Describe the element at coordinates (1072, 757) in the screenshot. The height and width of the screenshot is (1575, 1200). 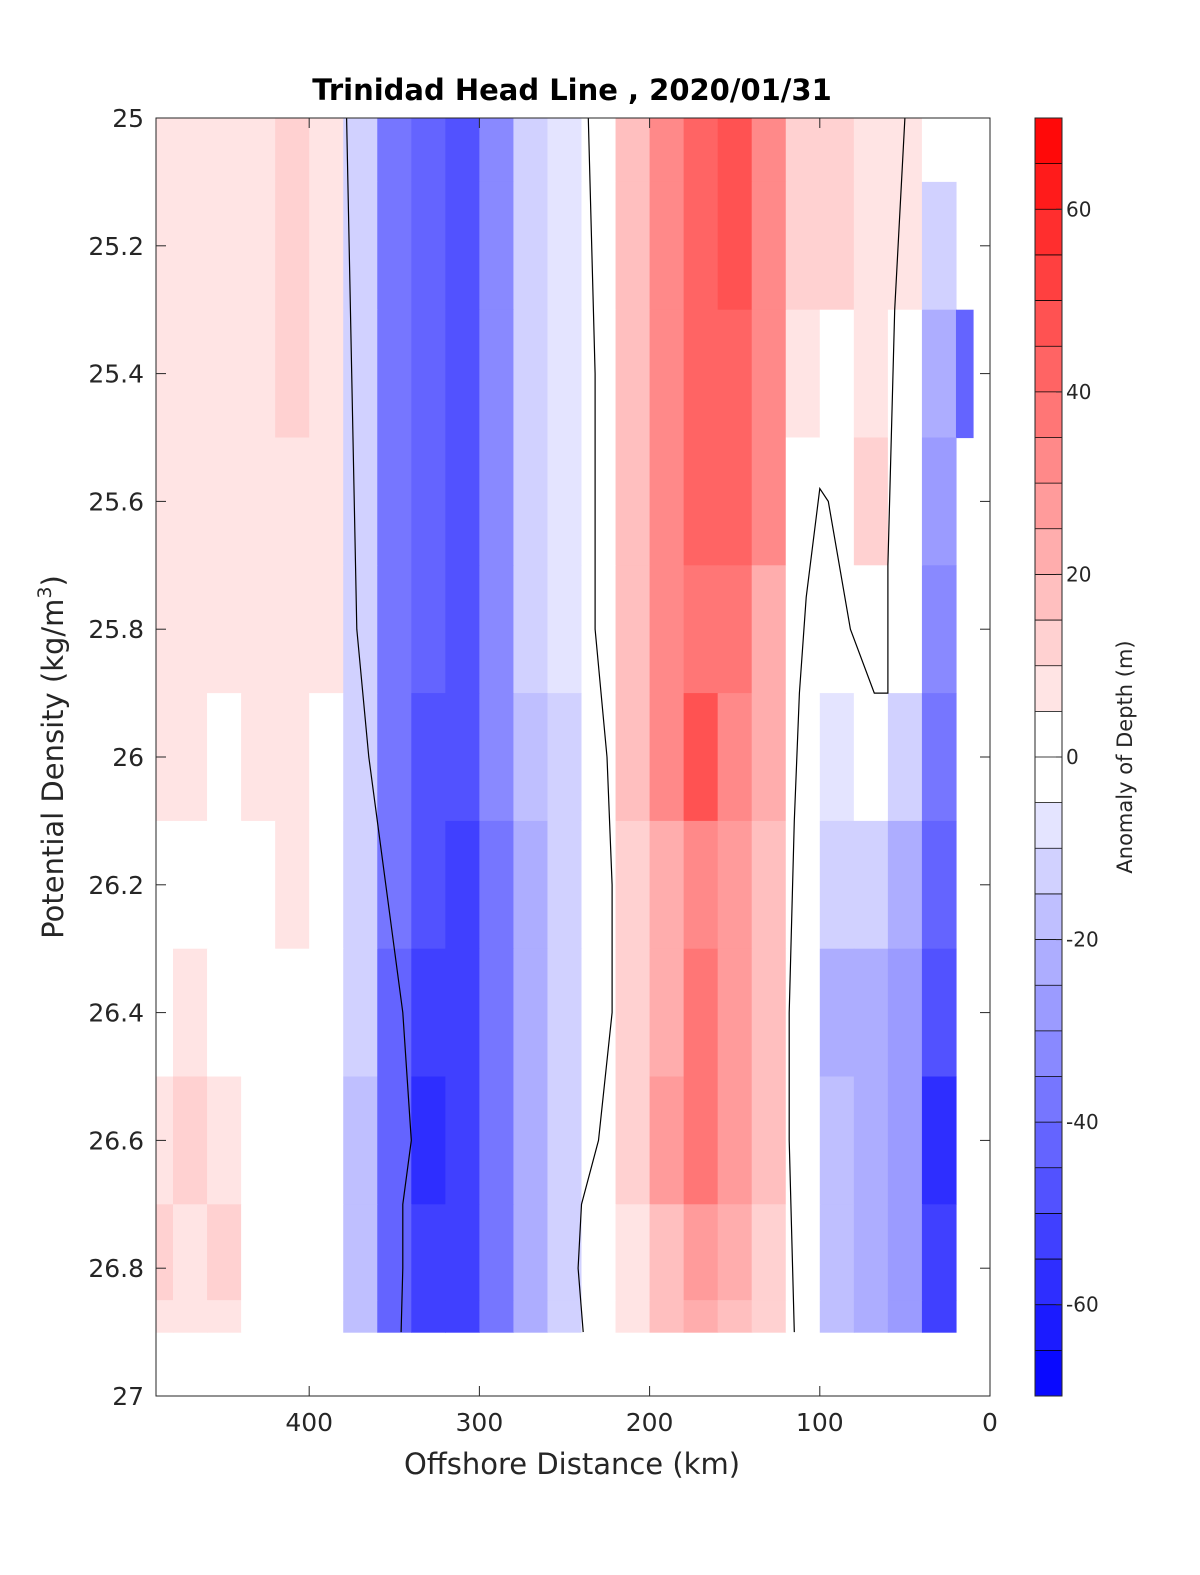
I see `colorbar-tick-label: 0` at that location.